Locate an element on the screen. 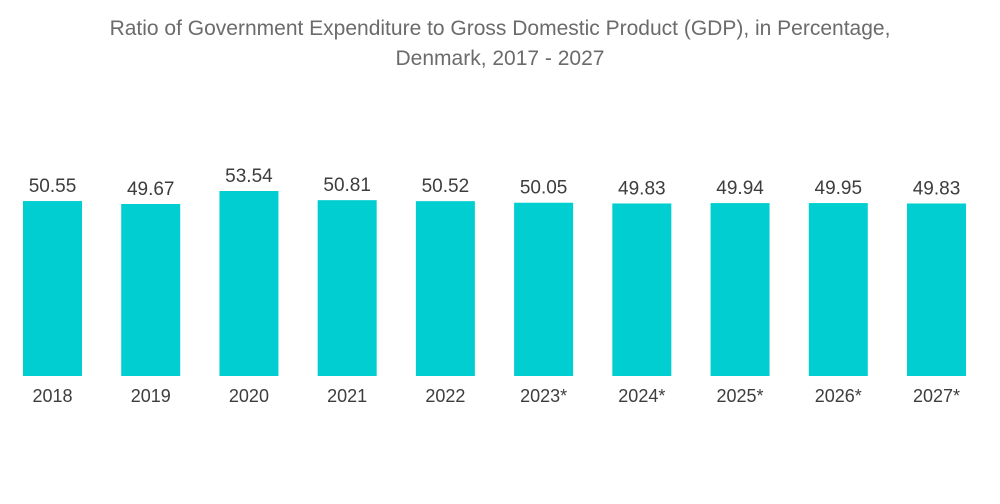  x-tick-label: 2021 is located at coordinates (347, 396).